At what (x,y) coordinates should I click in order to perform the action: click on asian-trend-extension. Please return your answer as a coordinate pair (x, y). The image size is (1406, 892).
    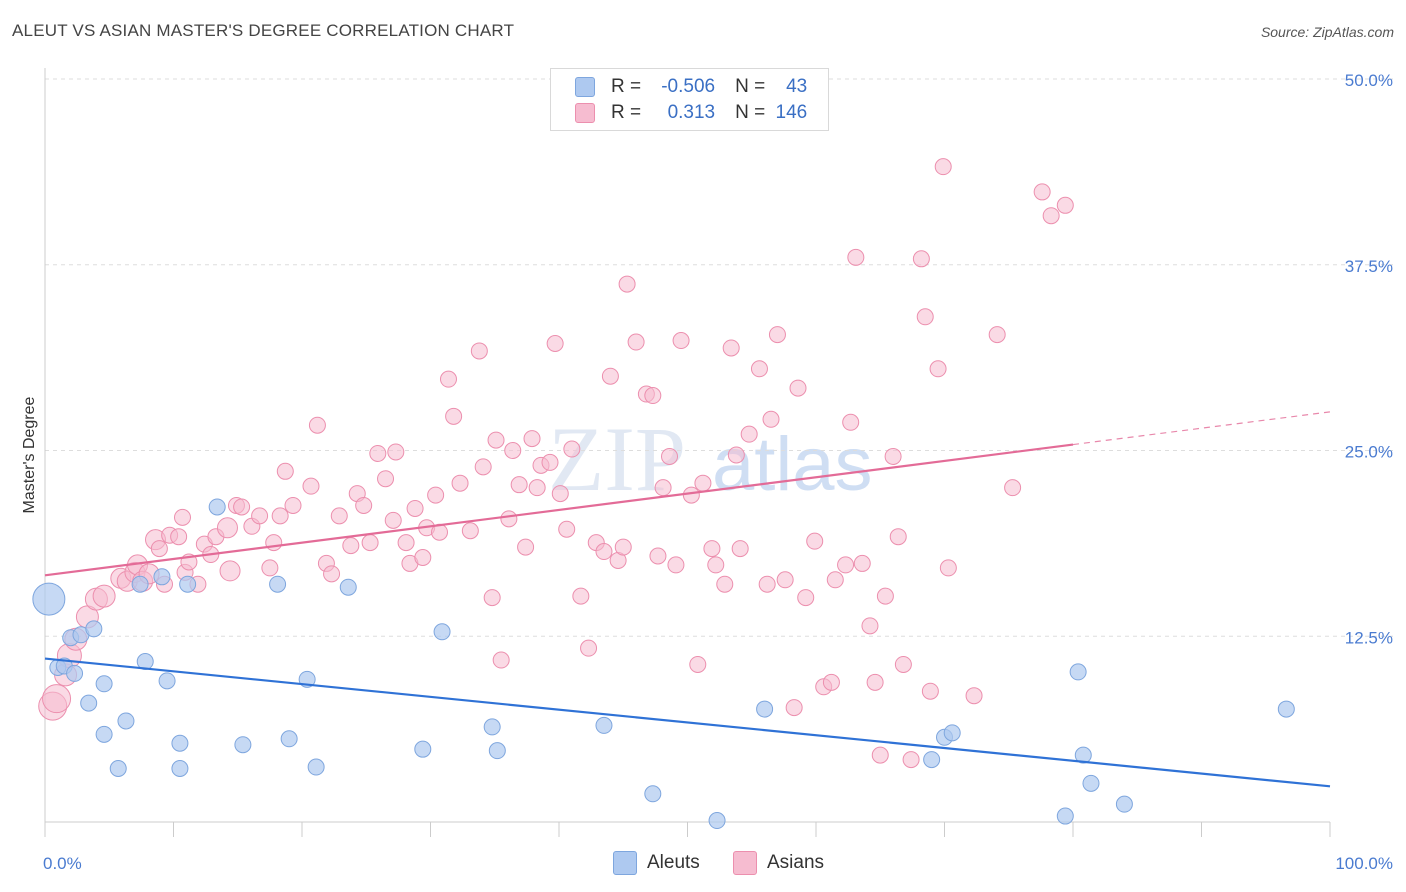
    Looking at the image, I should click on (1201, 428).